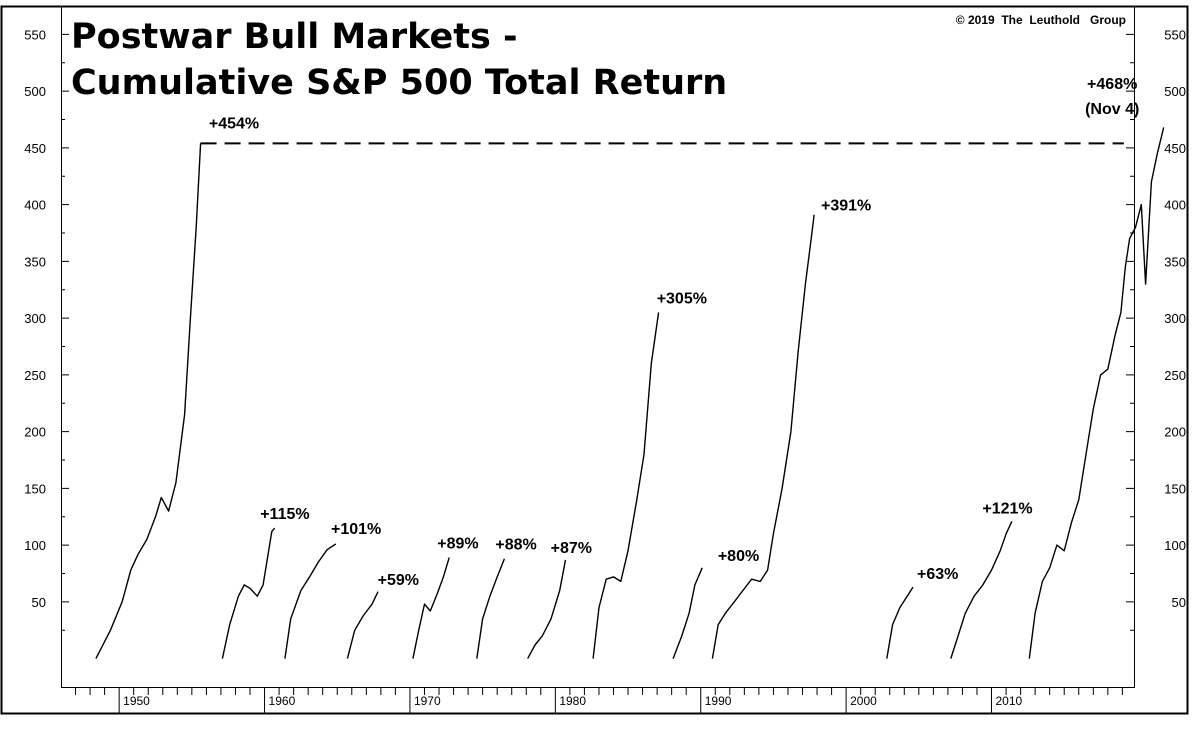 The image size is (1195, 732). I want to click on x-tick-label: 1950, so click(136, 701).